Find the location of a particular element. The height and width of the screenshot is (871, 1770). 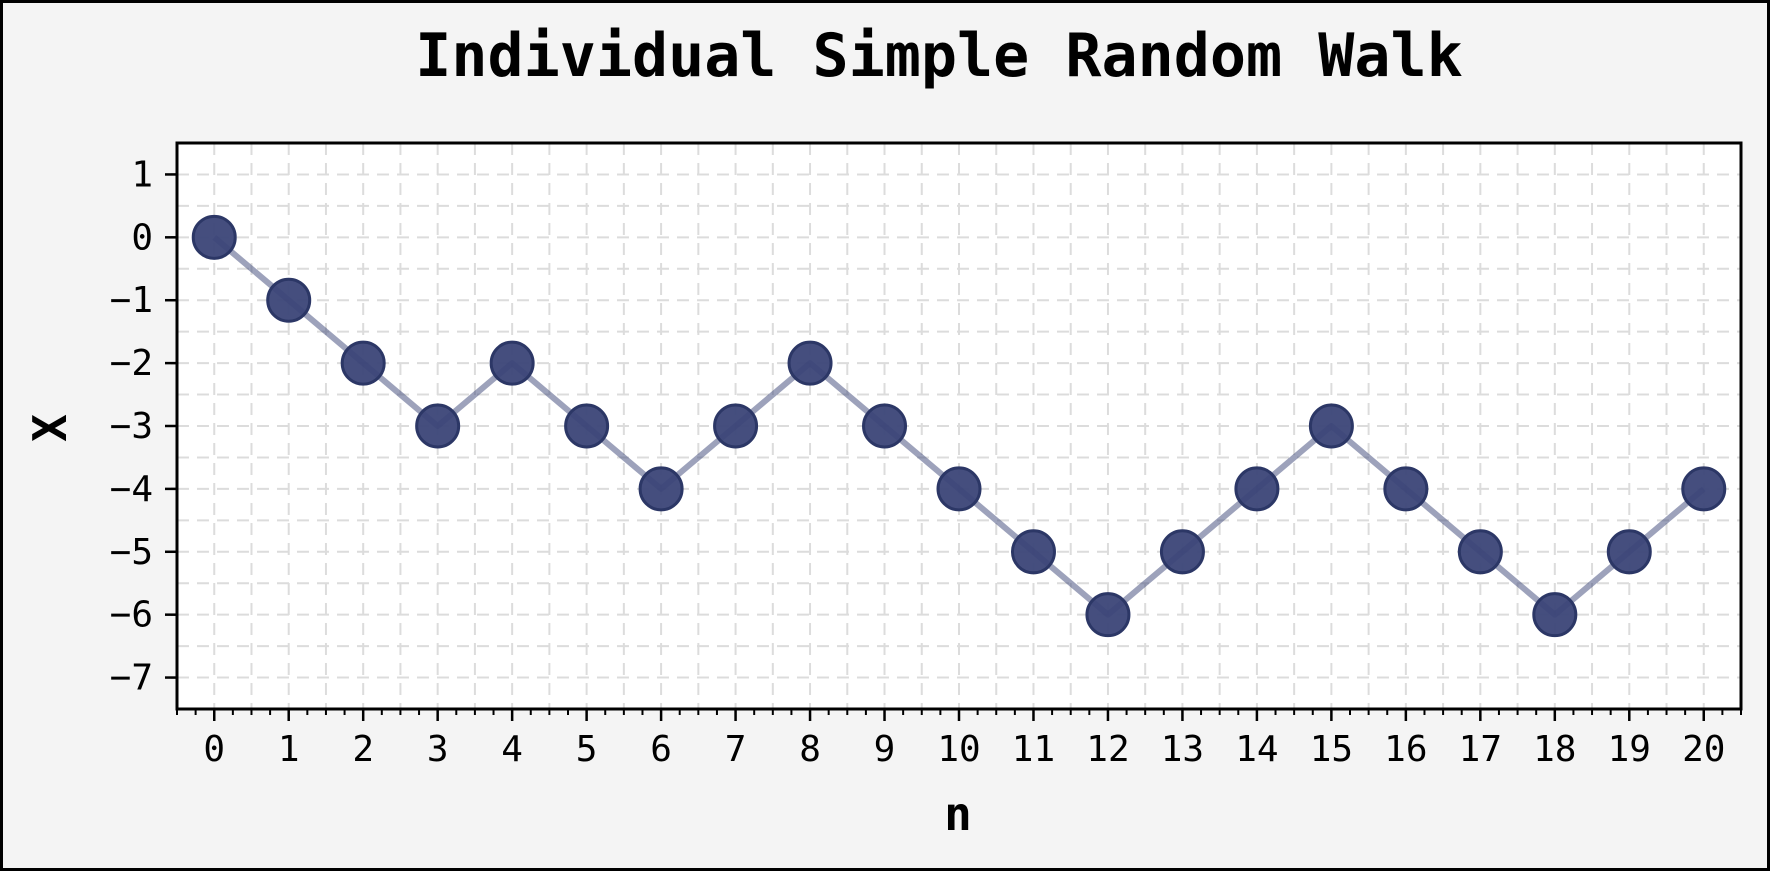

y-tick-label: −6 is located at coordinates (131, 615).